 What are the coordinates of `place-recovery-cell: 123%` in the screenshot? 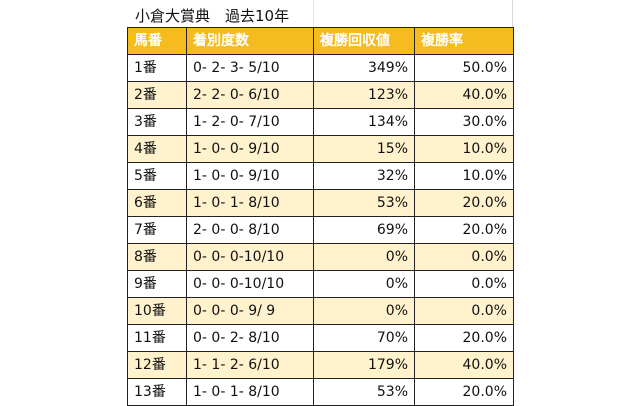 It's located at (364, 95).